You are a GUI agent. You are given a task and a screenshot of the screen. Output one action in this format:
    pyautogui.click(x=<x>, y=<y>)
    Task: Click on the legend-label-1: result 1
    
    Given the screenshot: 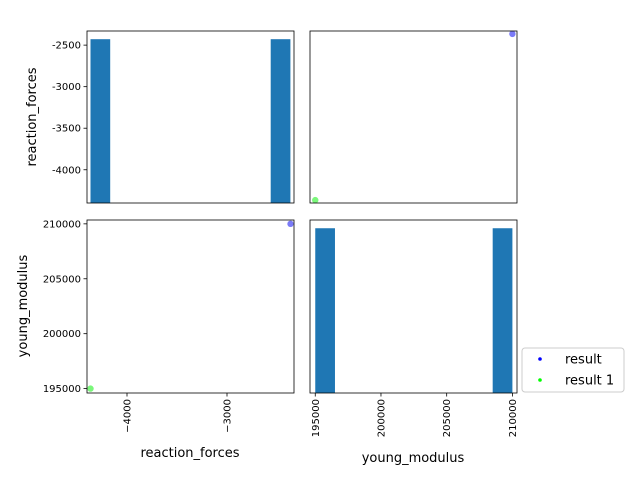 What is the action you would take?
    pyautogui.click(x=589, y=381)
    